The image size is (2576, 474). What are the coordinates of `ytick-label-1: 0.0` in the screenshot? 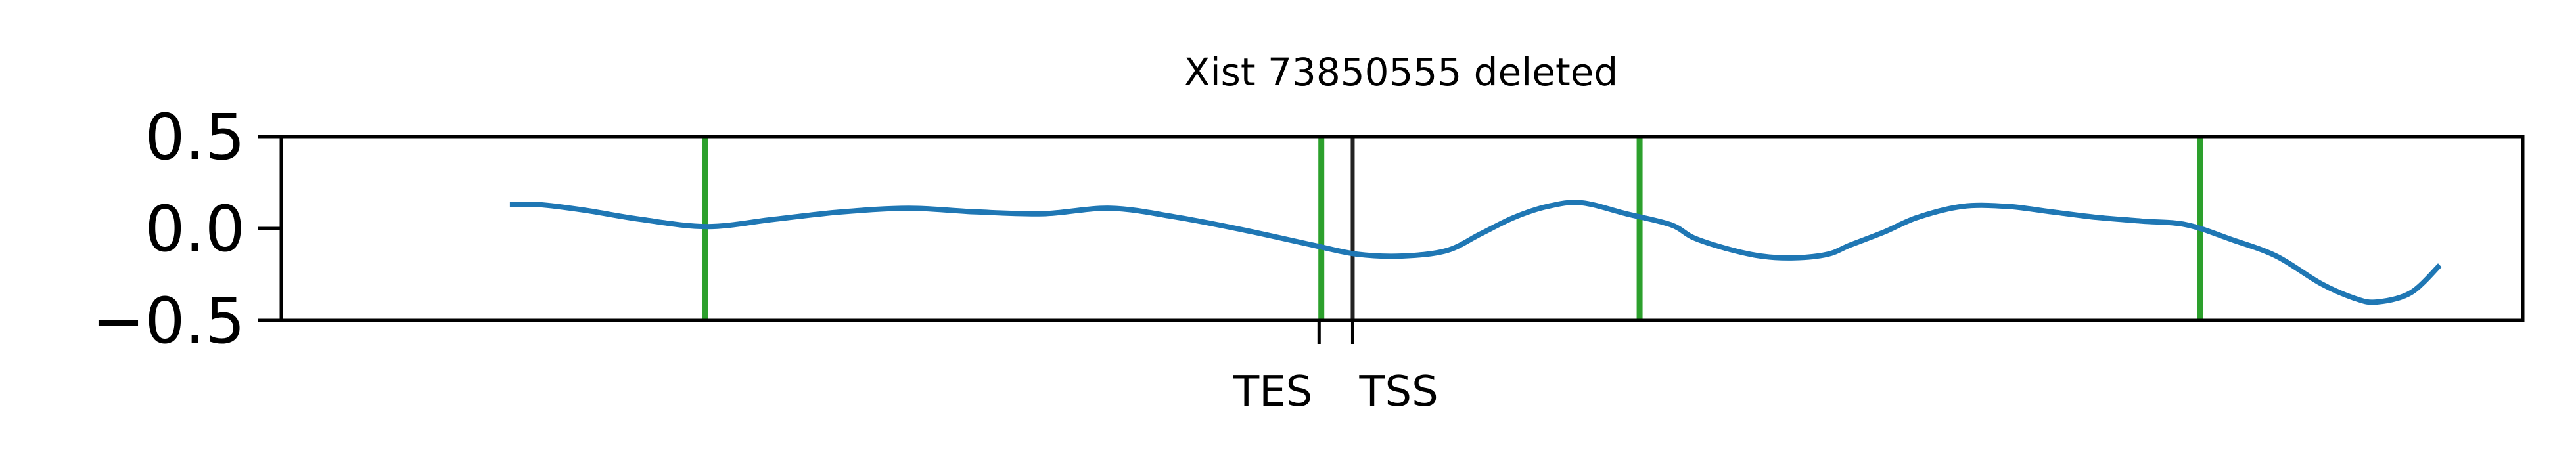 It's located at (195, 229).